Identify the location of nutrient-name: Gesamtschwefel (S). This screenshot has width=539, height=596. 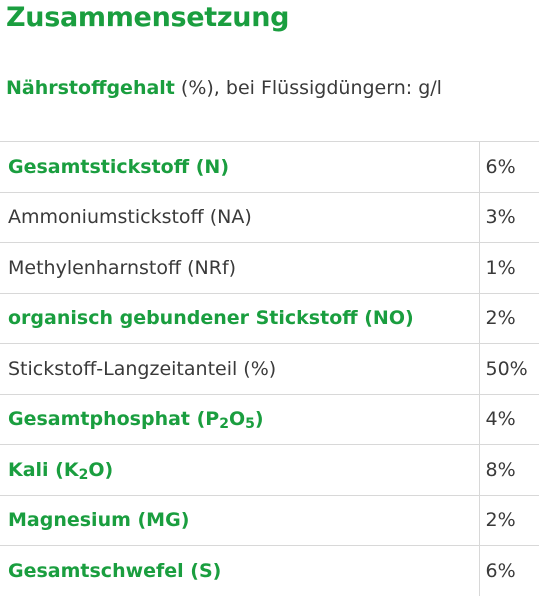
(239, 571).